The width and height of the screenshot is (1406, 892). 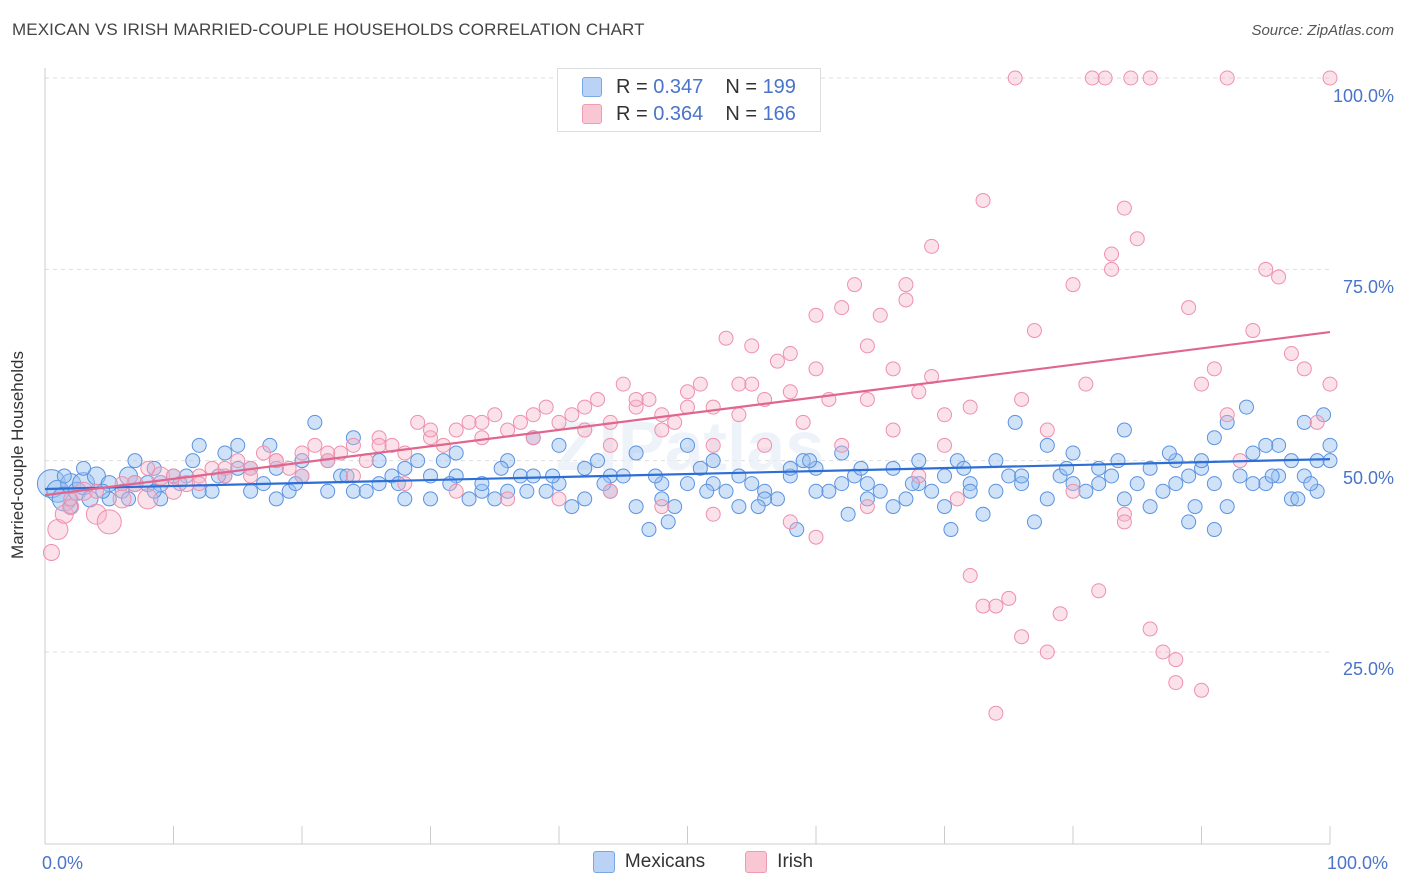 I want to click on r-label: R =, so click(x=632, y=86).